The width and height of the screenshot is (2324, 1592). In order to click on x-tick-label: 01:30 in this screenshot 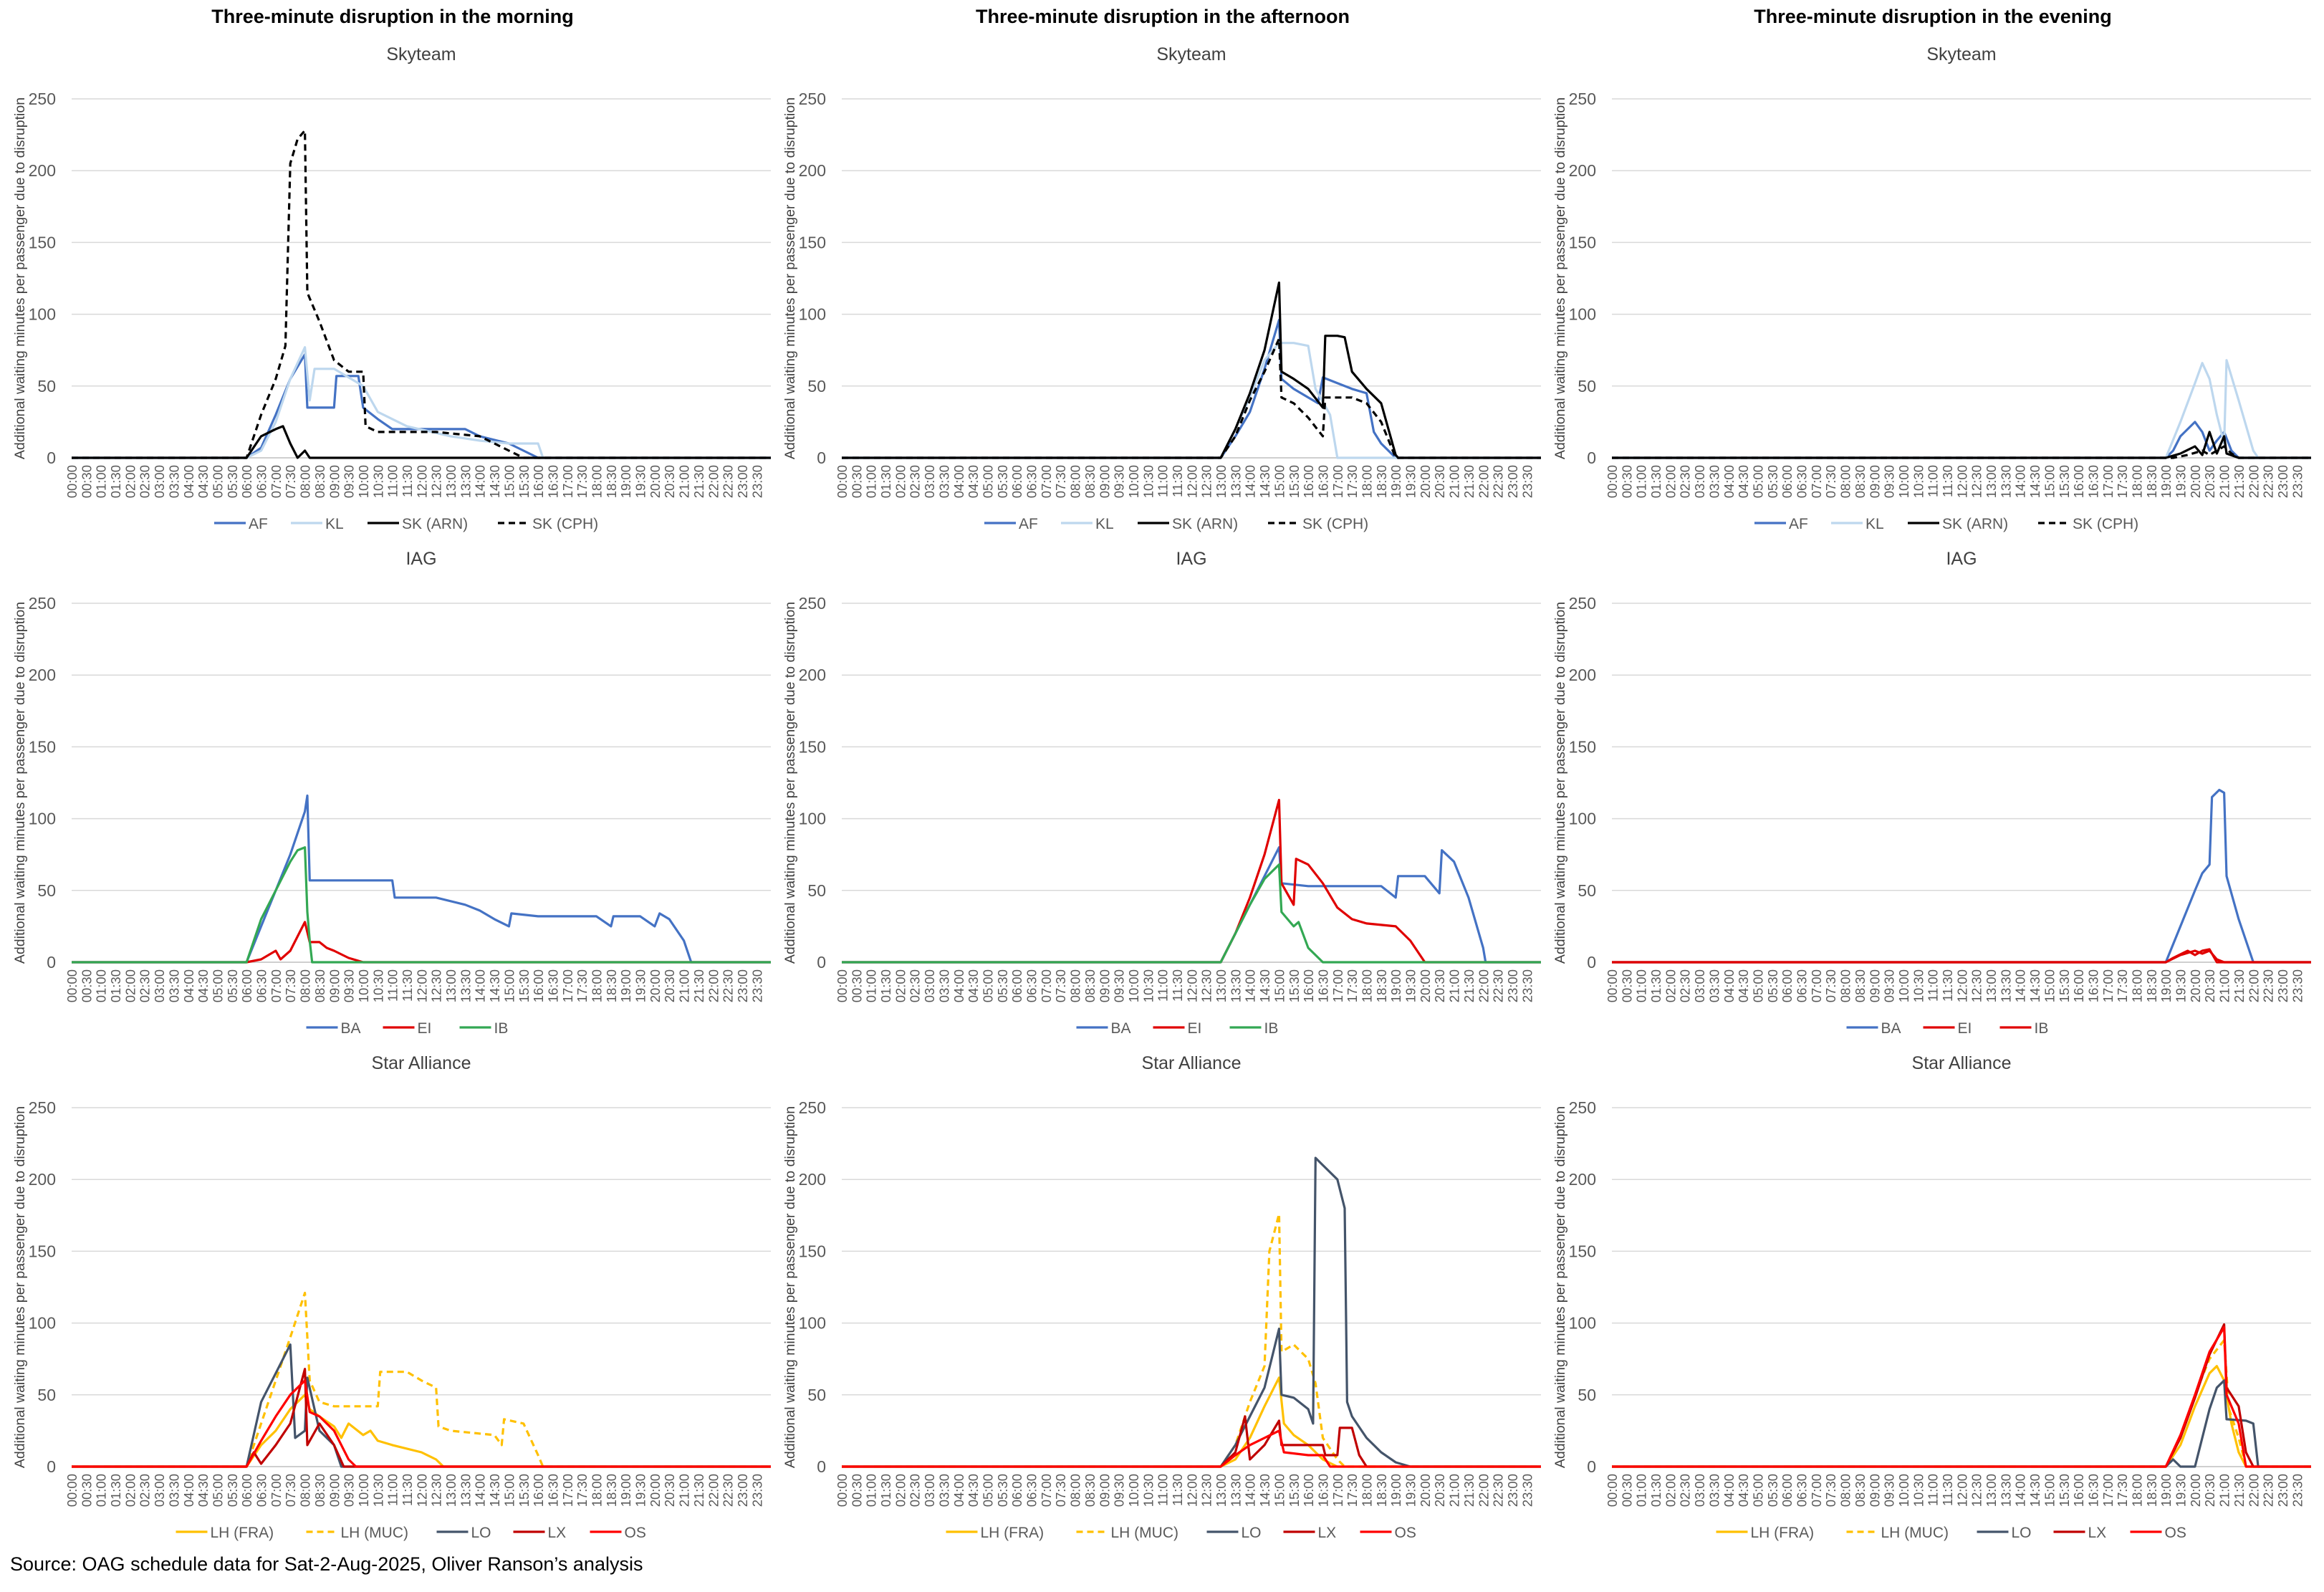, I will do `click(1655, 1490)`.